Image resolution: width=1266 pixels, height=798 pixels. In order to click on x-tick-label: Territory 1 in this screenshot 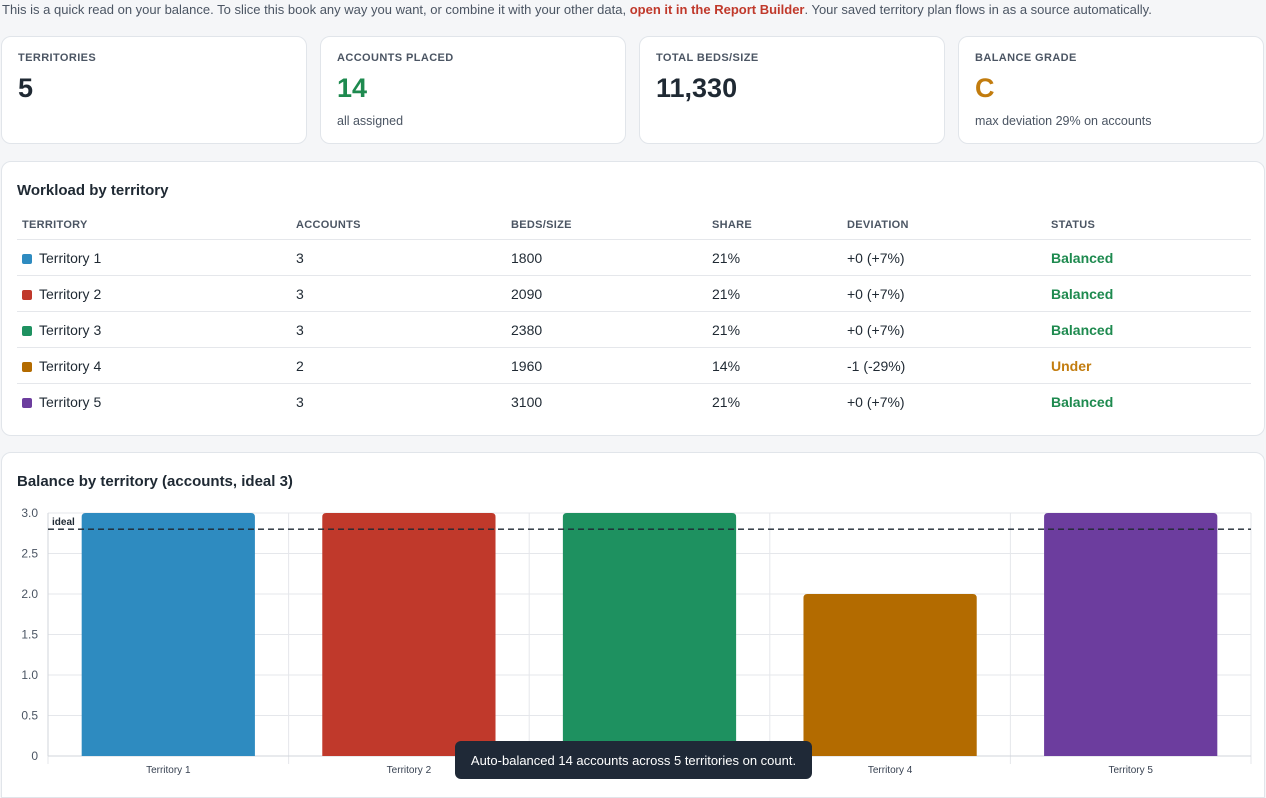, I will do `click(168, 770)`.